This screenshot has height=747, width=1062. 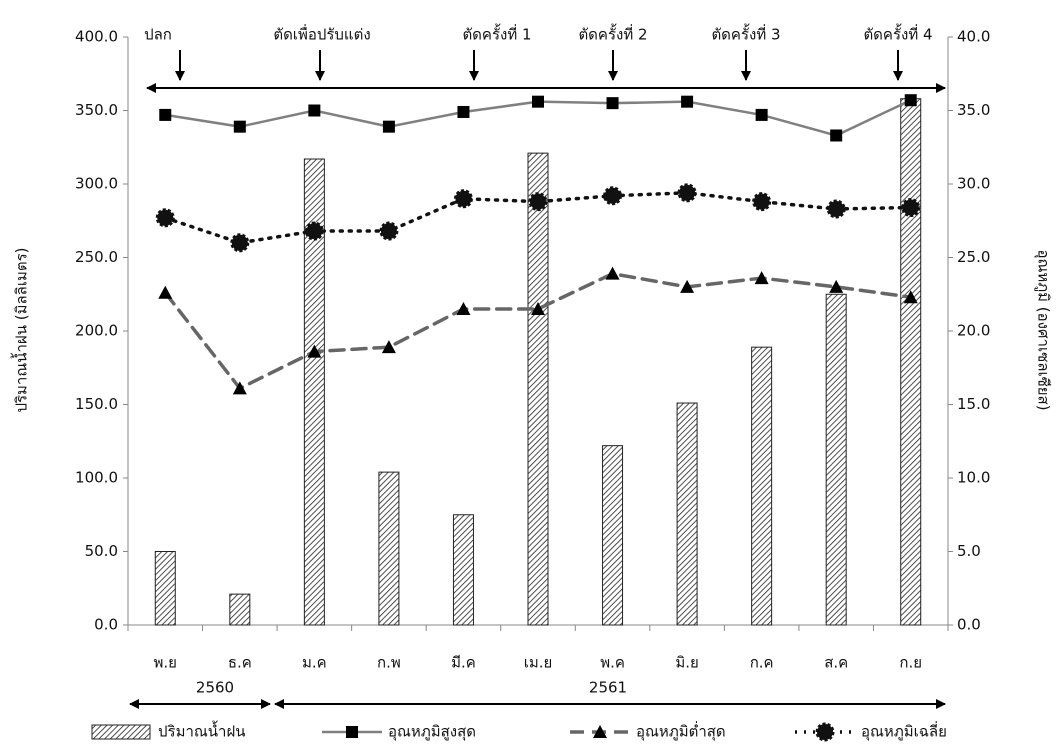 What do you see at coordinates (612, 663) in the screenshot?
I see `x-tick-label: พ.ค` at bounding box center [612, 663].